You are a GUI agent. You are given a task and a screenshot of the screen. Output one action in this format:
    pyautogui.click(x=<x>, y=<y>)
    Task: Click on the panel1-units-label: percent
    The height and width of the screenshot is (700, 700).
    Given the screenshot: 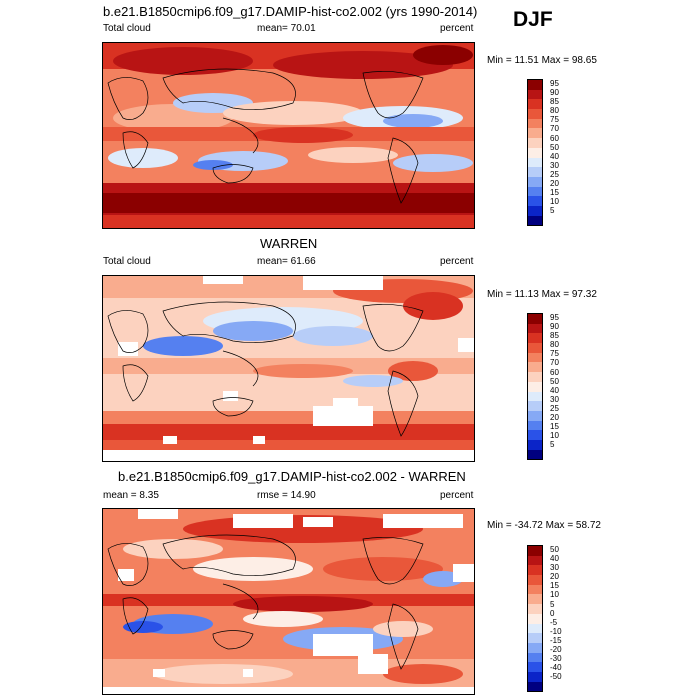 What is the action you would take?
    pyautogui.click(x=457, y=28)
    